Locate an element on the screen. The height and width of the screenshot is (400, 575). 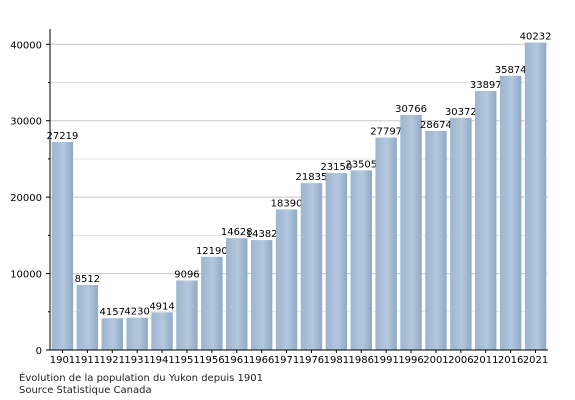
x-tick-label-1931: 1931 is located at coordinates (136, 360).